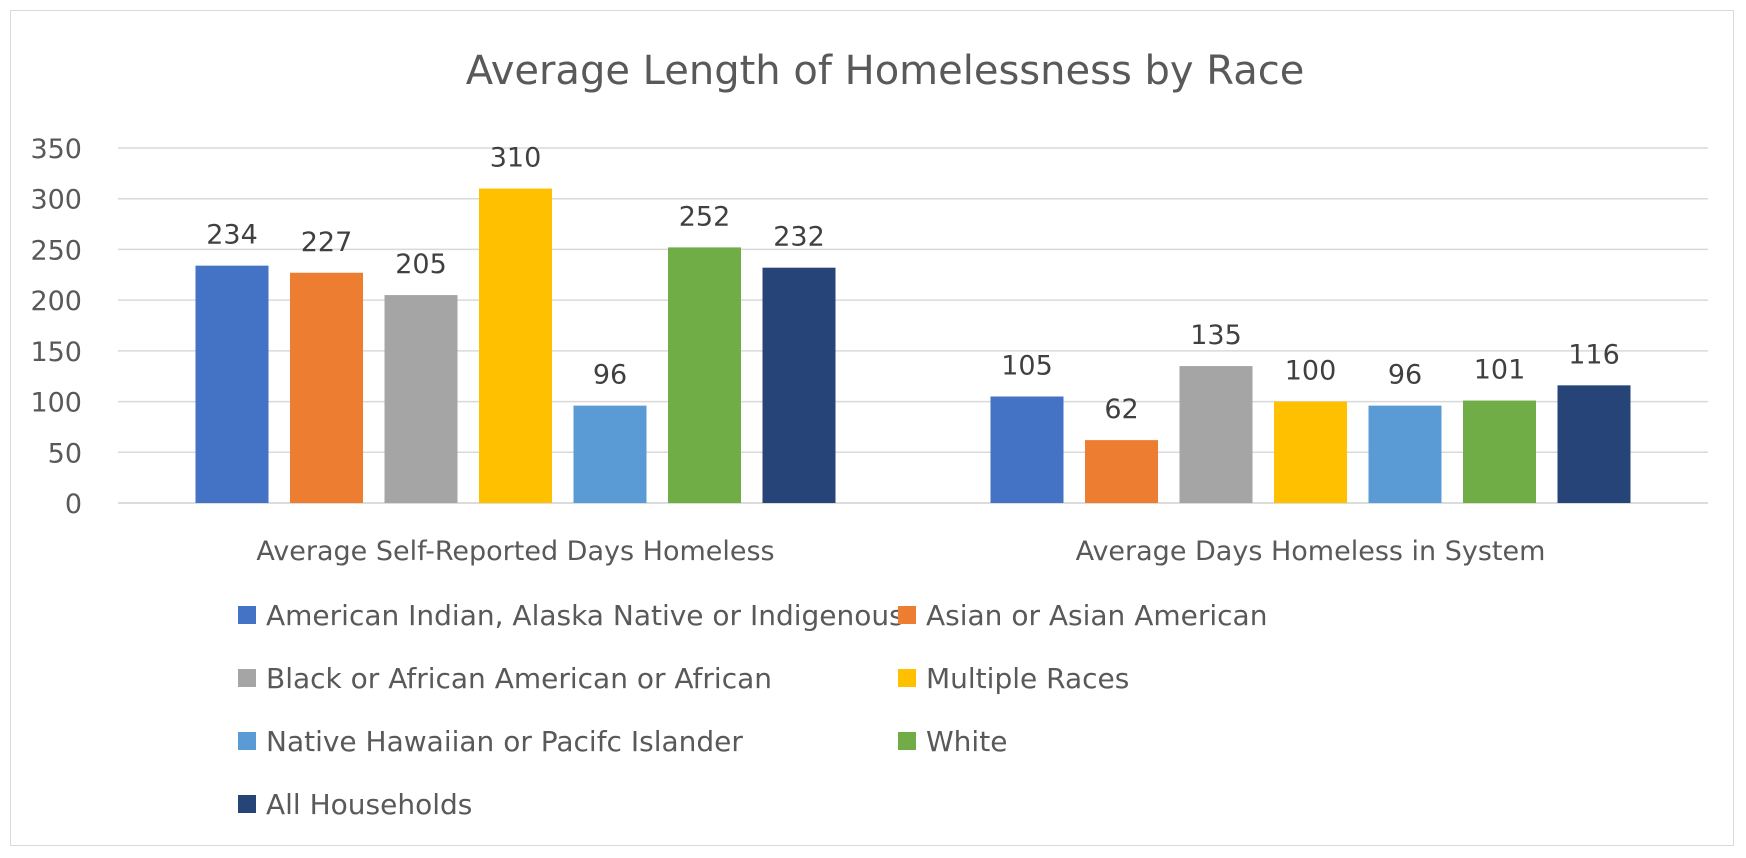 Image resolution: width=1746 pixels, height=858 pixels. I want to click on y-tick-label: 100, so click(56, 403).